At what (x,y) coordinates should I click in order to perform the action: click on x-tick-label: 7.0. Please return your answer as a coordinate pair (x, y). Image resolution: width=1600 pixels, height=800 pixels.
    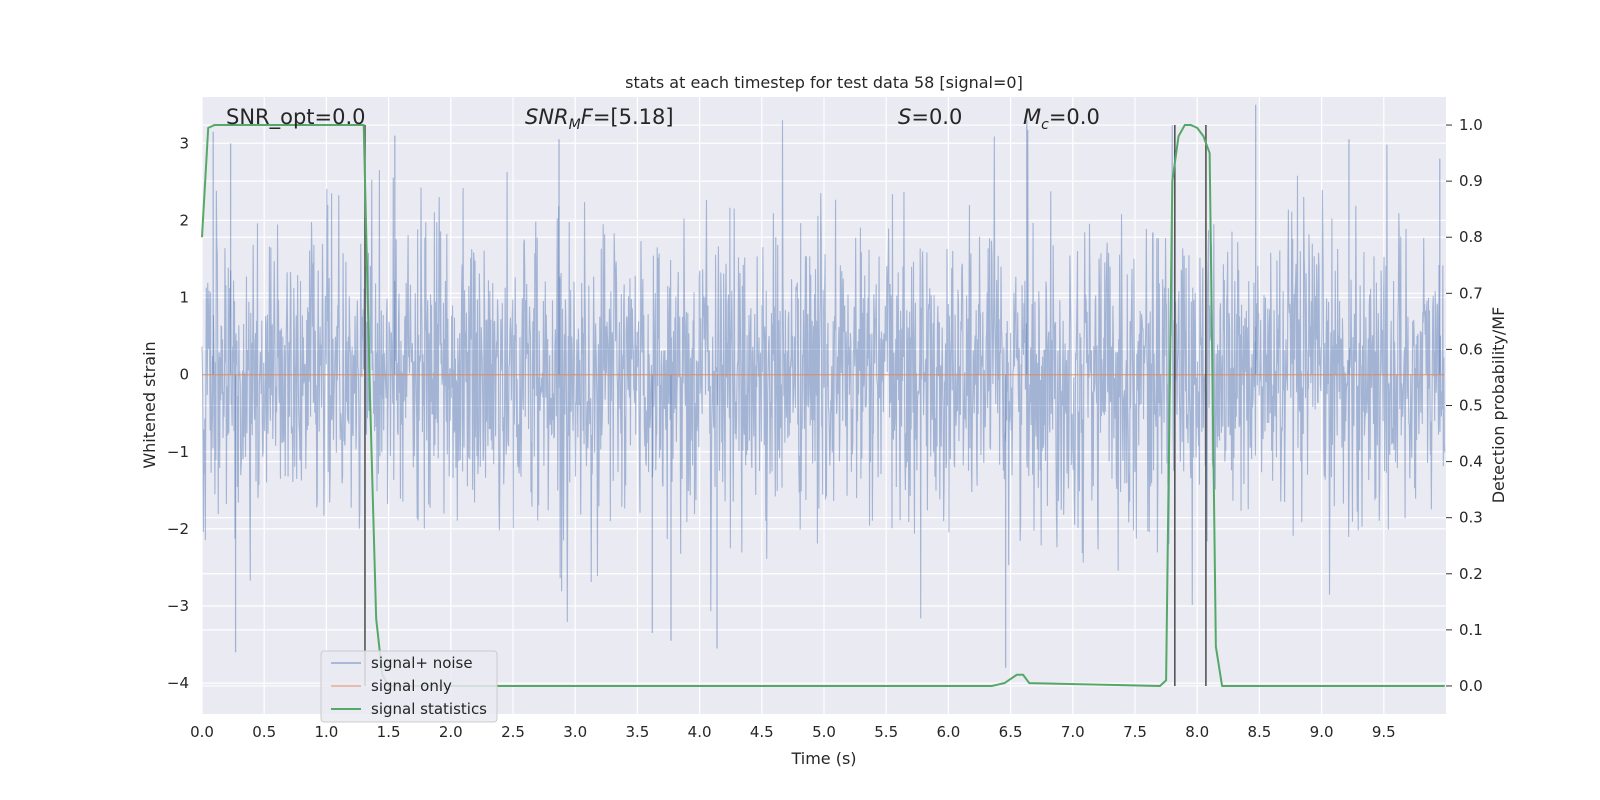
    Looking at the image, I should click on (1073, 732).